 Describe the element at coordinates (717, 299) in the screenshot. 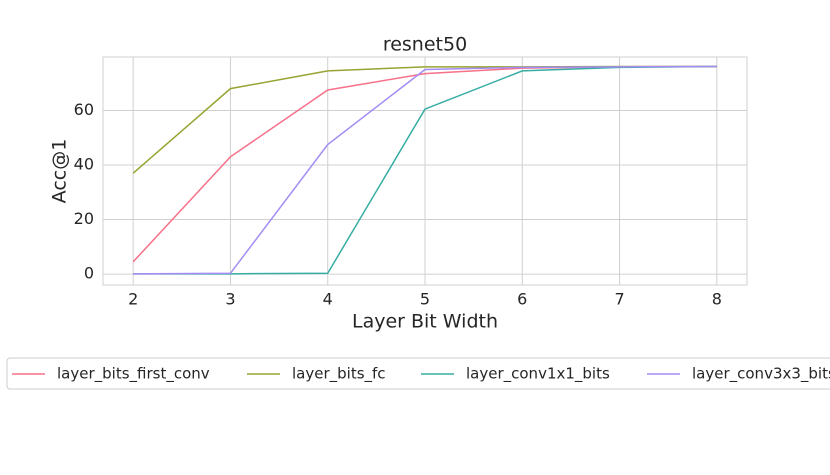

I see `x-tick-label: 8` at that location.